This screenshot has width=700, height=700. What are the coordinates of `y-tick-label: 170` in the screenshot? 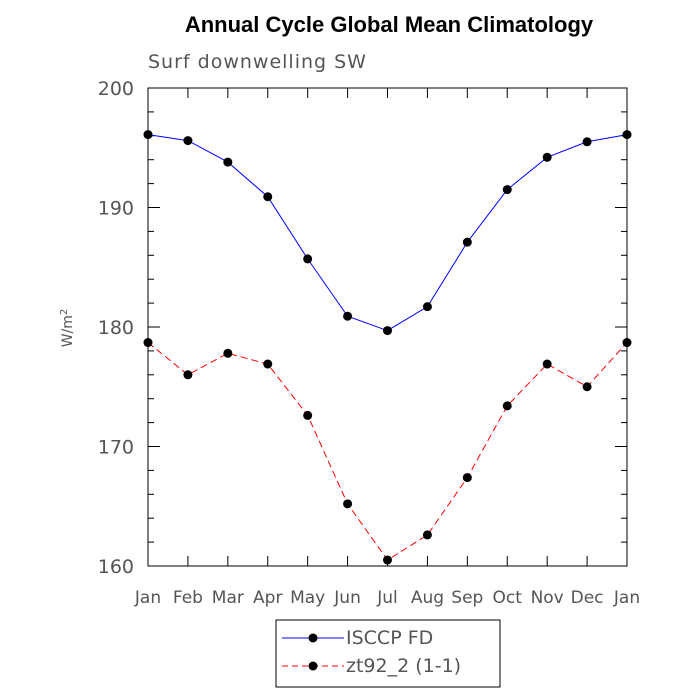 It's located at (116, 448).